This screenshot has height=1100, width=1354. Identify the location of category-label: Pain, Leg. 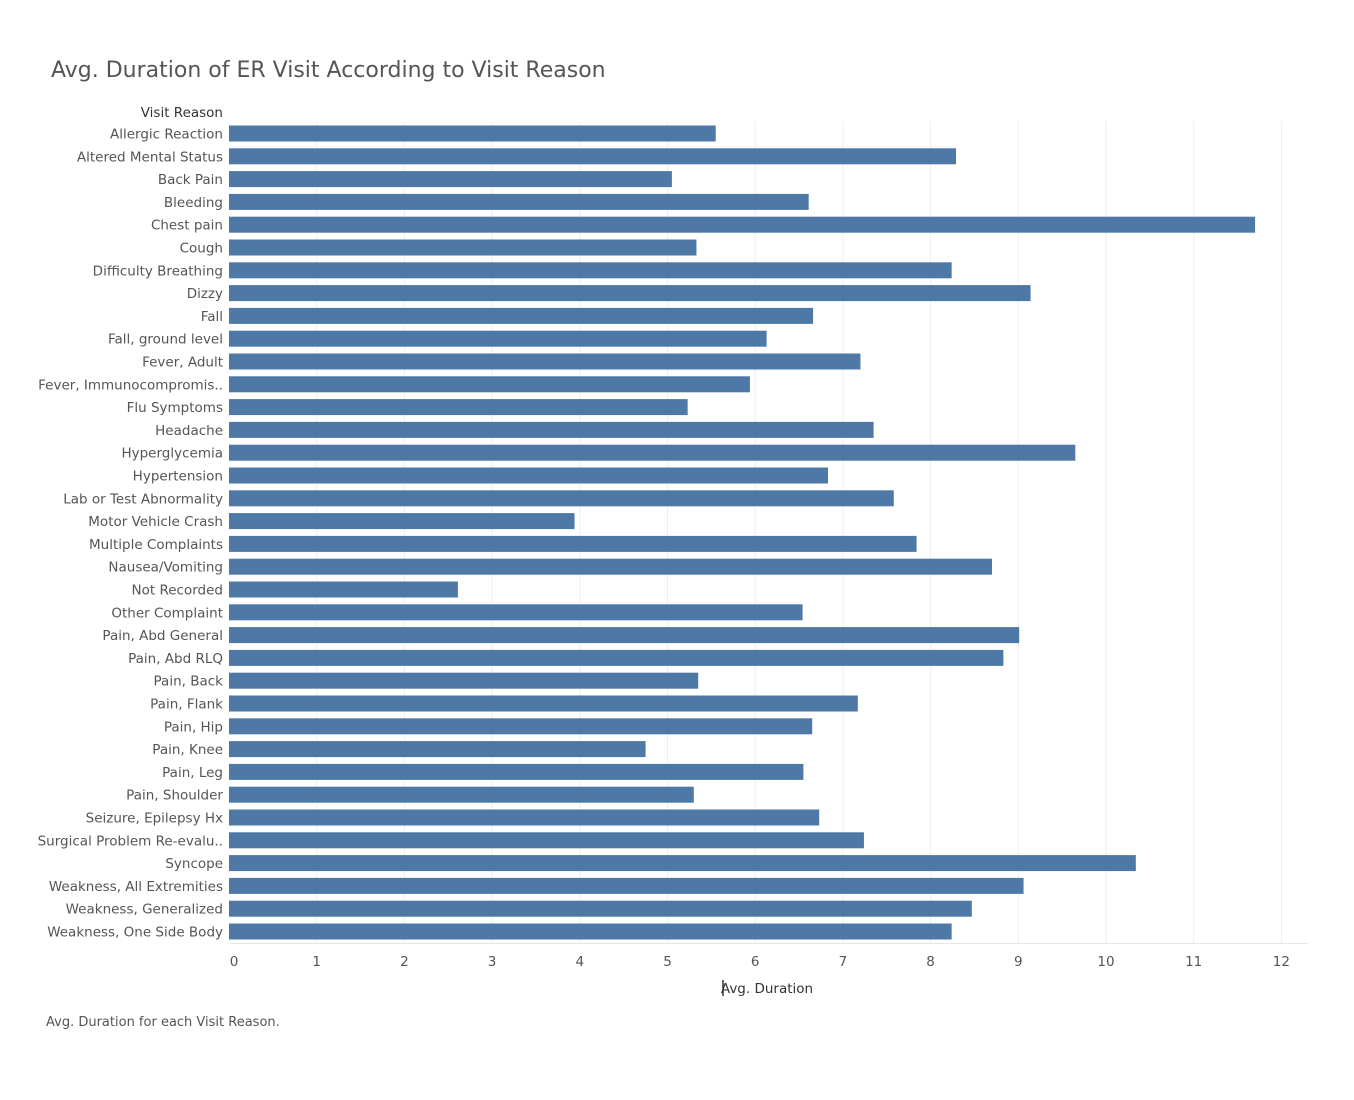
(192, 773).